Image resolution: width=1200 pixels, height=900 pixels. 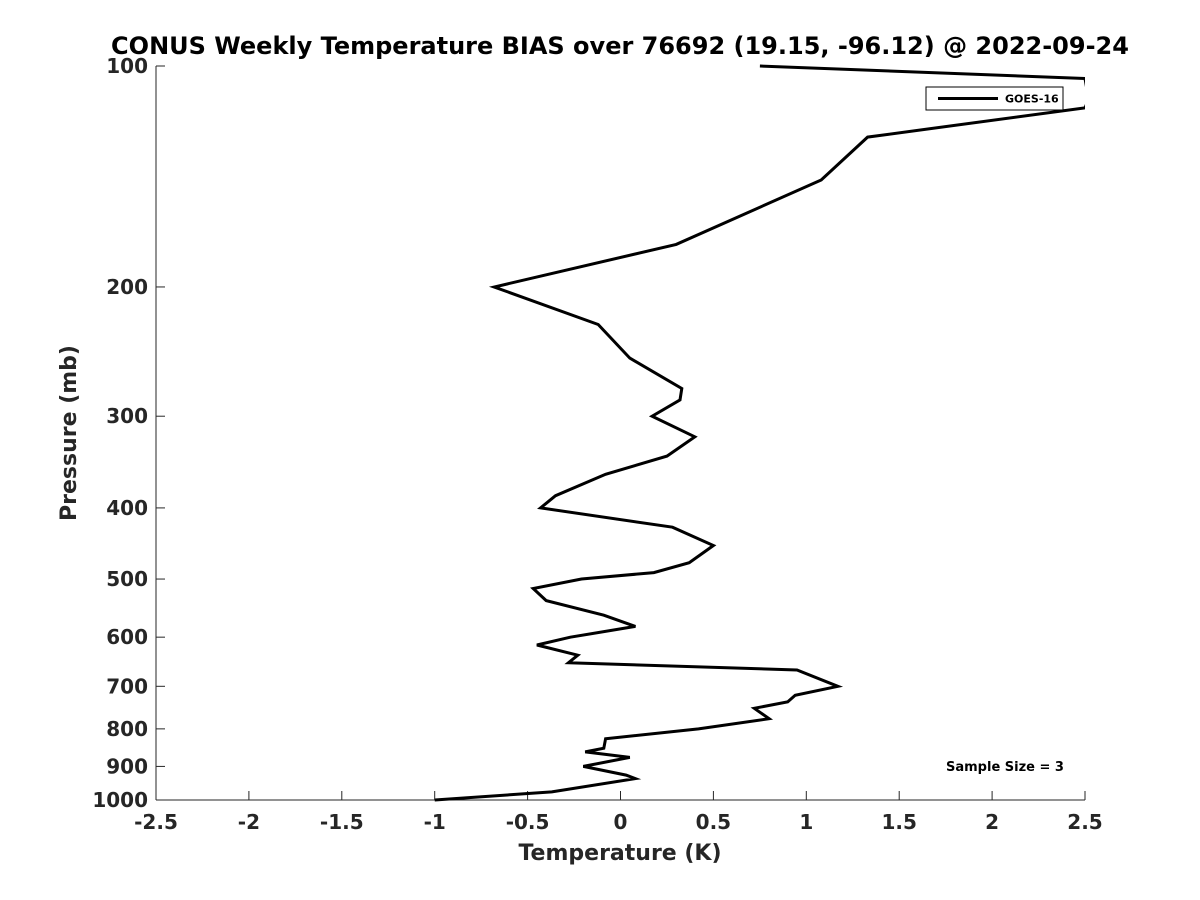 What do you see at coordinates (1084, 822) in the screenshot?
I see `x-tick-label: 2.5` at bounding box center [1084, 822].